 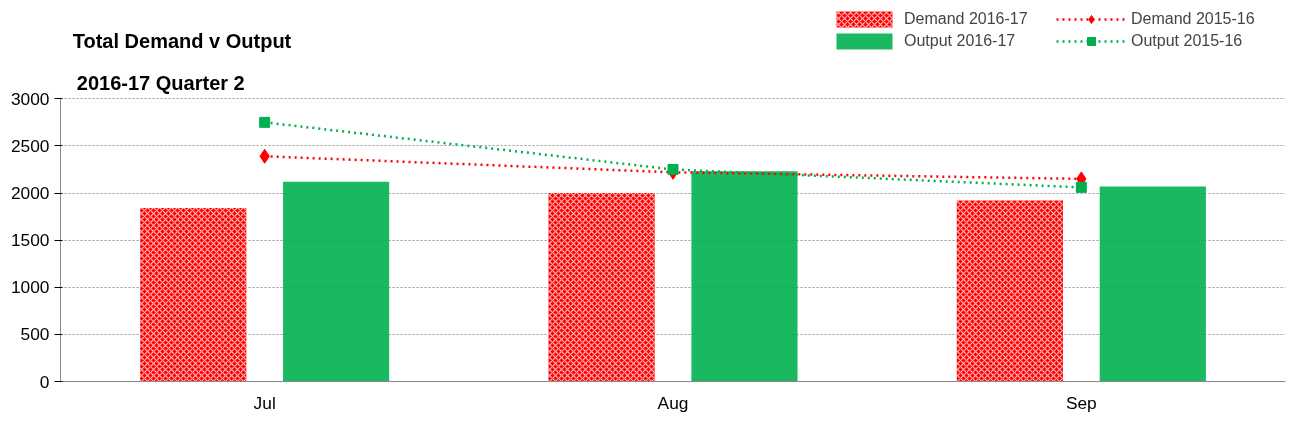 I want to click on legend-label: Output 2016-17, so click(x=960, y=41).